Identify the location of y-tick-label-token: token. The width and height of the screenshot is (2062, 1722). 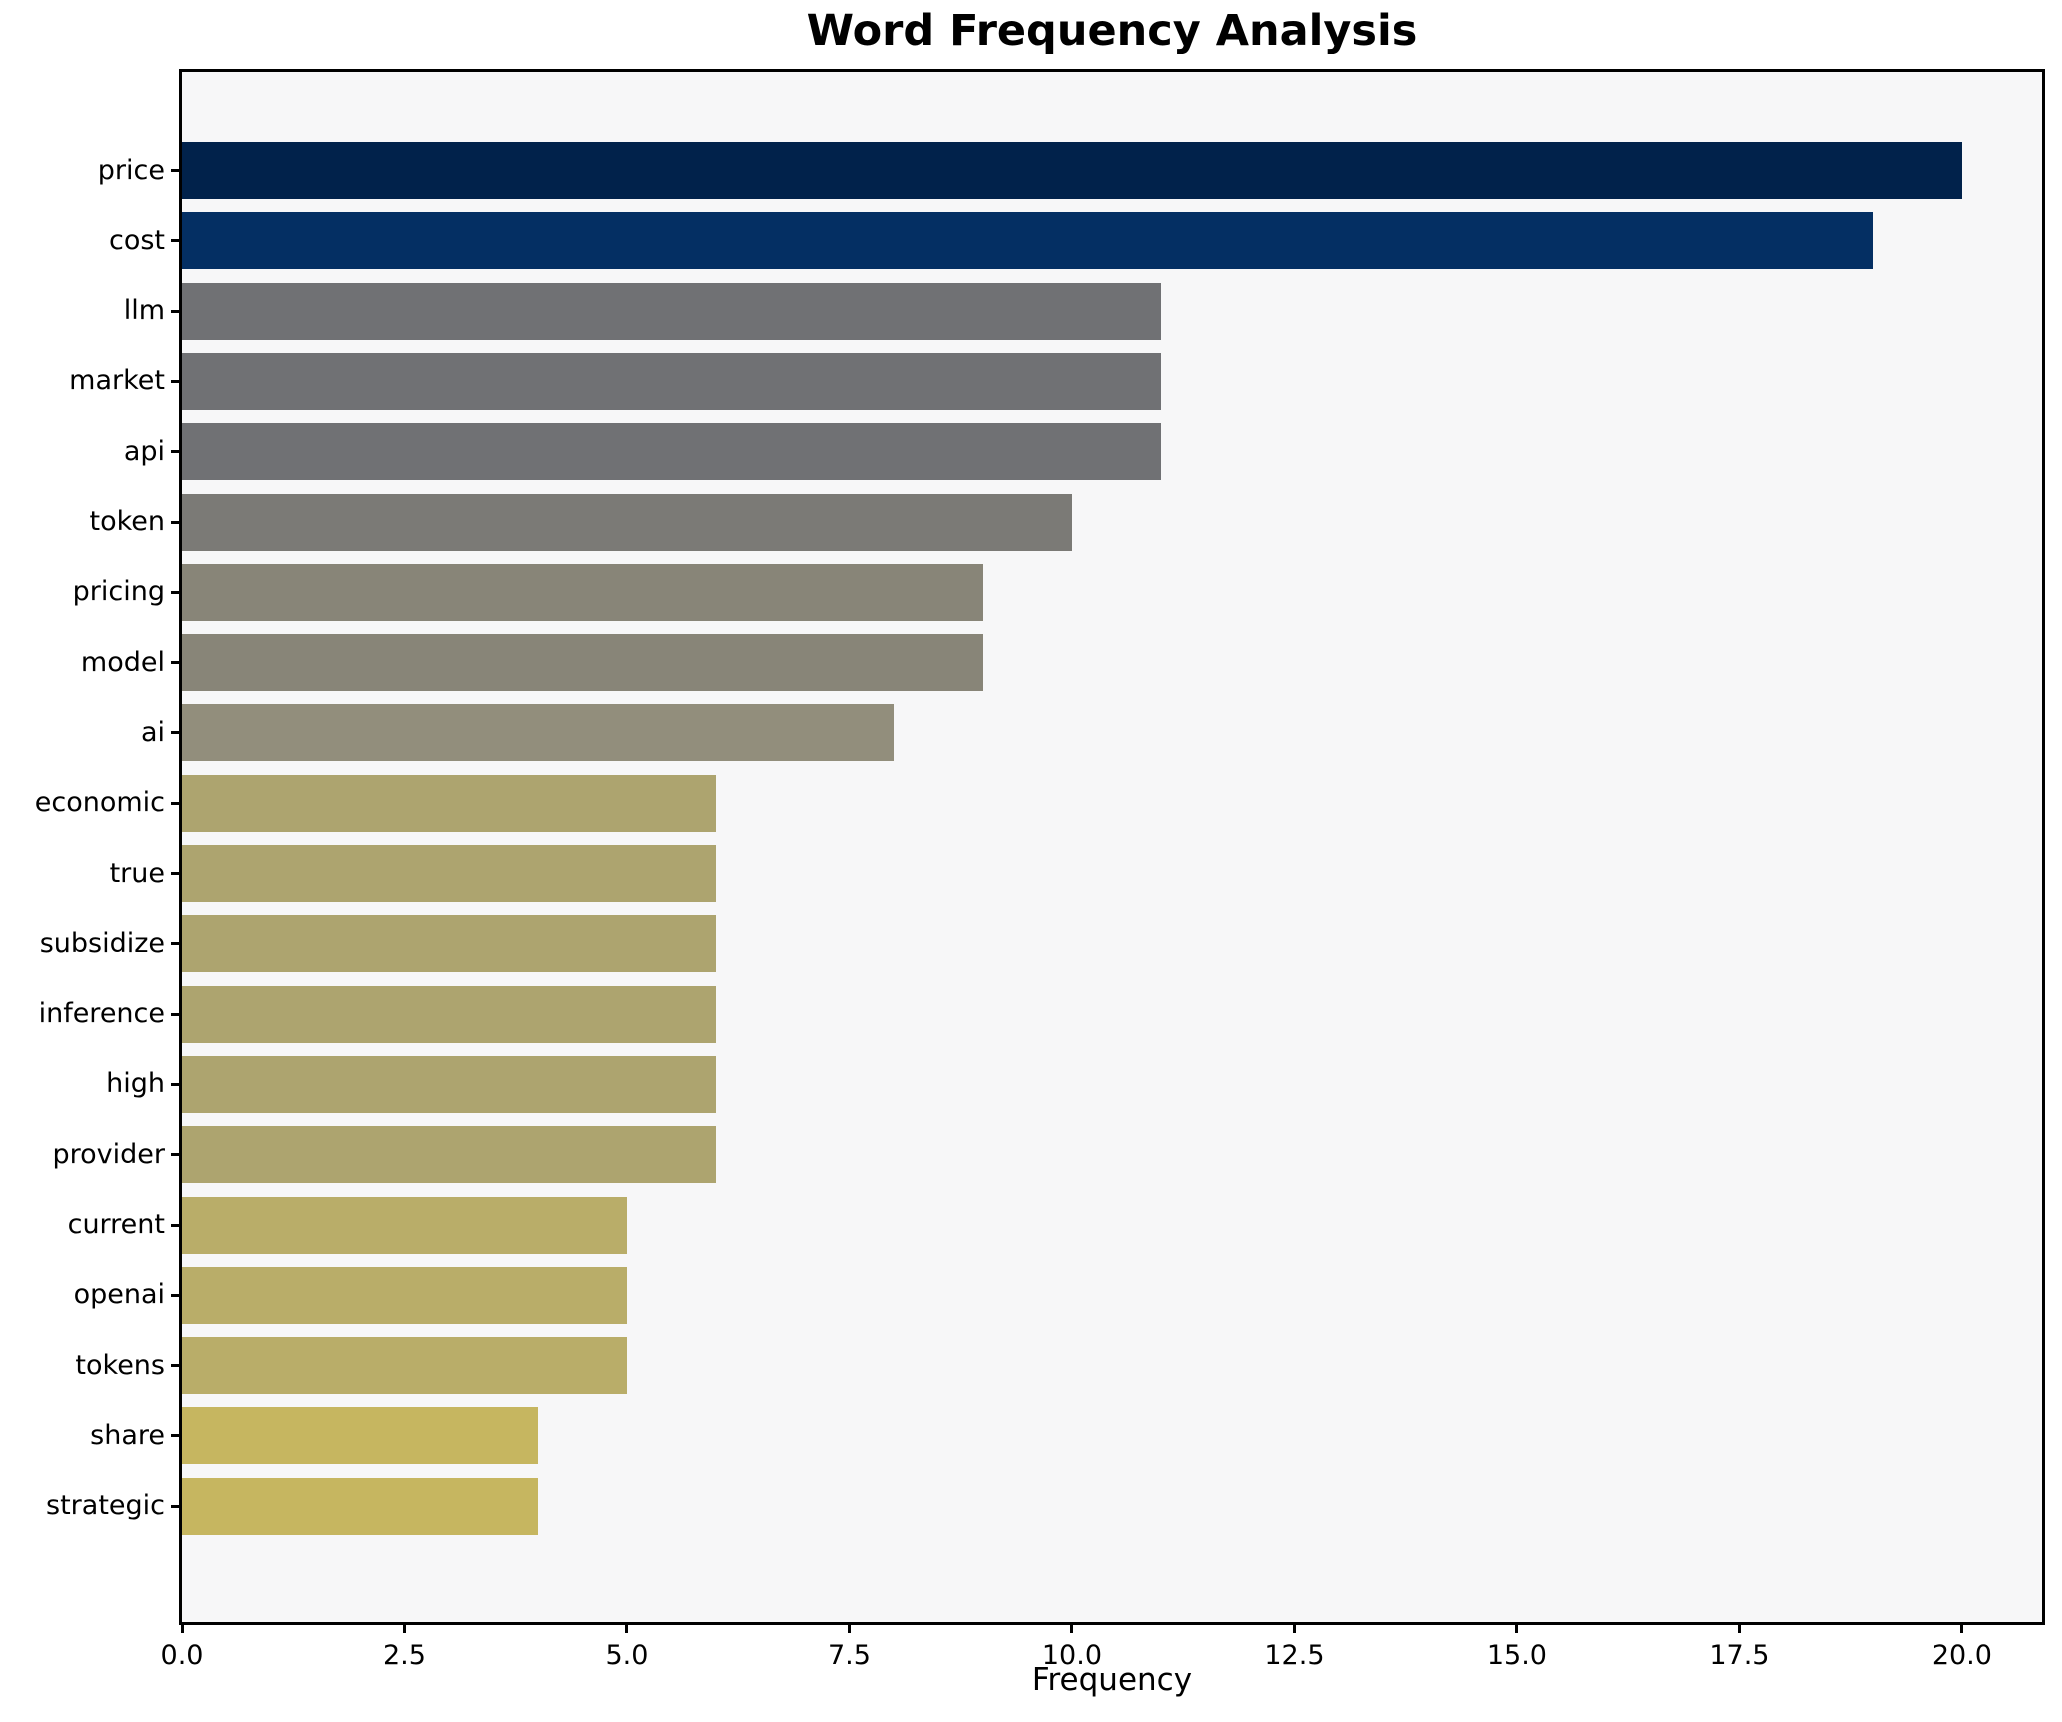
(127, 521).